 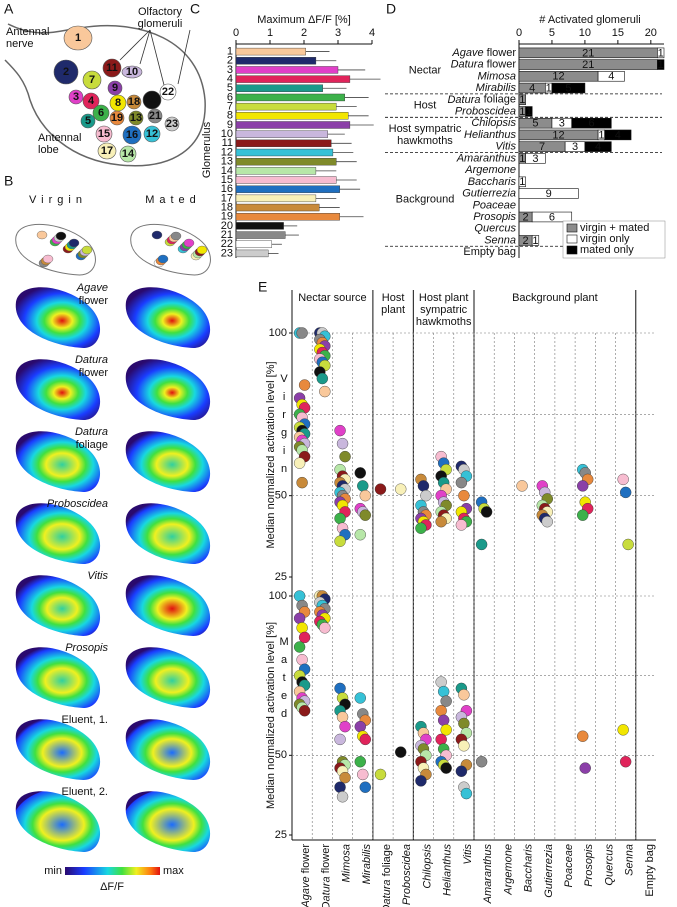 What do you see at coordinates (492, 182) in the screenshot?
I see `y-tick-label: Baccharis` at bounding box center [492, 182].